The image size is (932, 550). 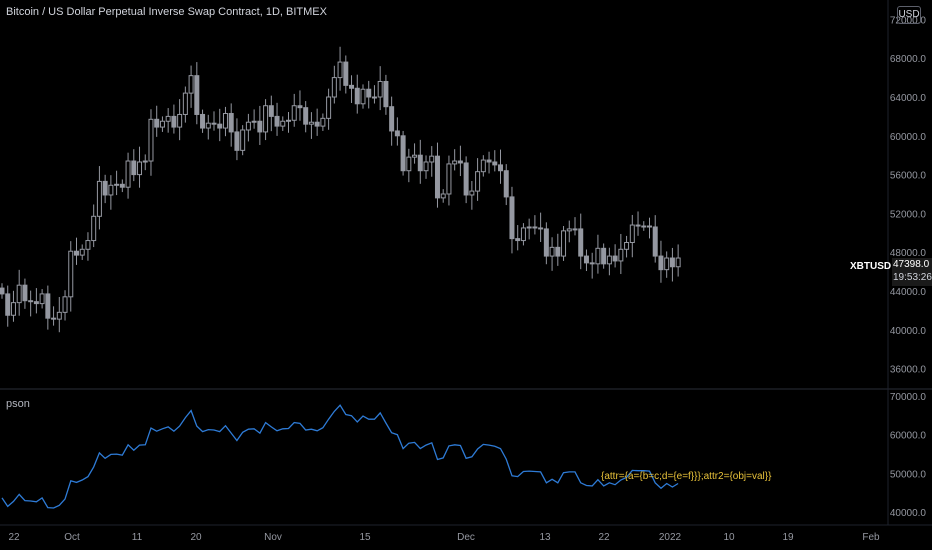 What do you see at coordinates (604, 537) in the screenshot?
I see `time-tick-label: 22` at bounding box center [604, 537].